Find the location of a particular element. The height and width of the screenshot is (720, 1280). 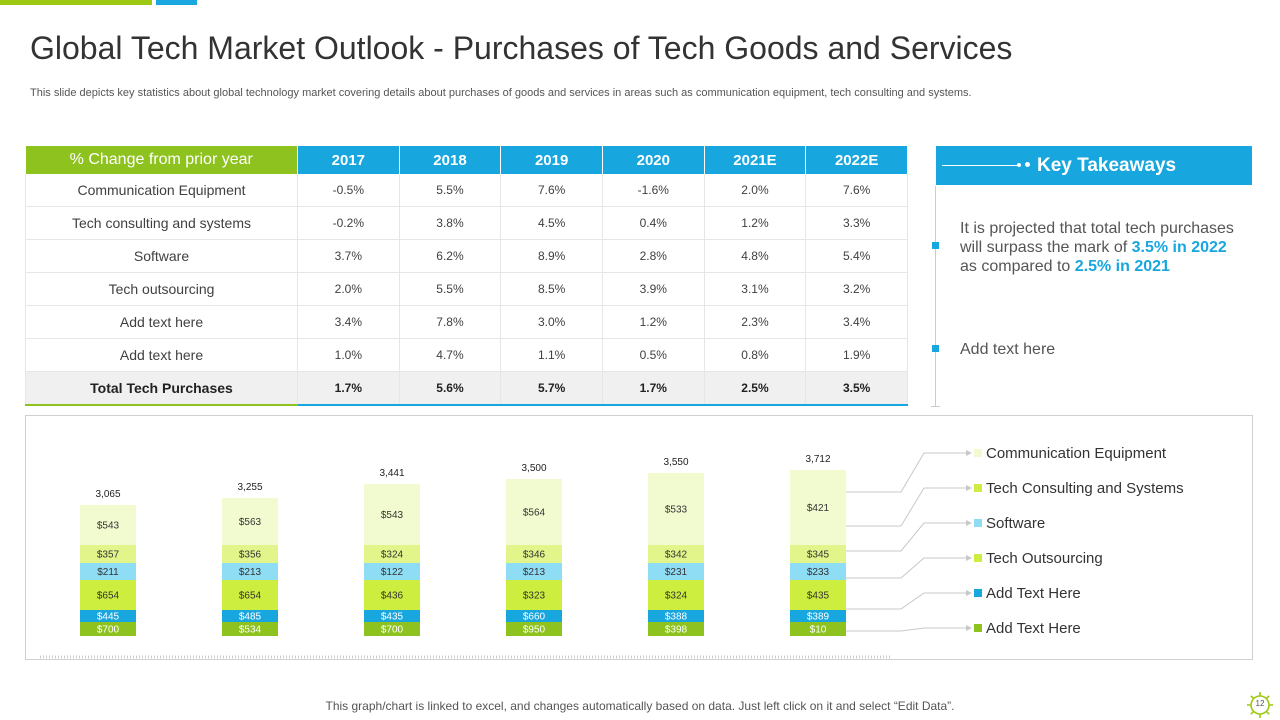

header-decor-dot is located at coordinates (1019, 165).